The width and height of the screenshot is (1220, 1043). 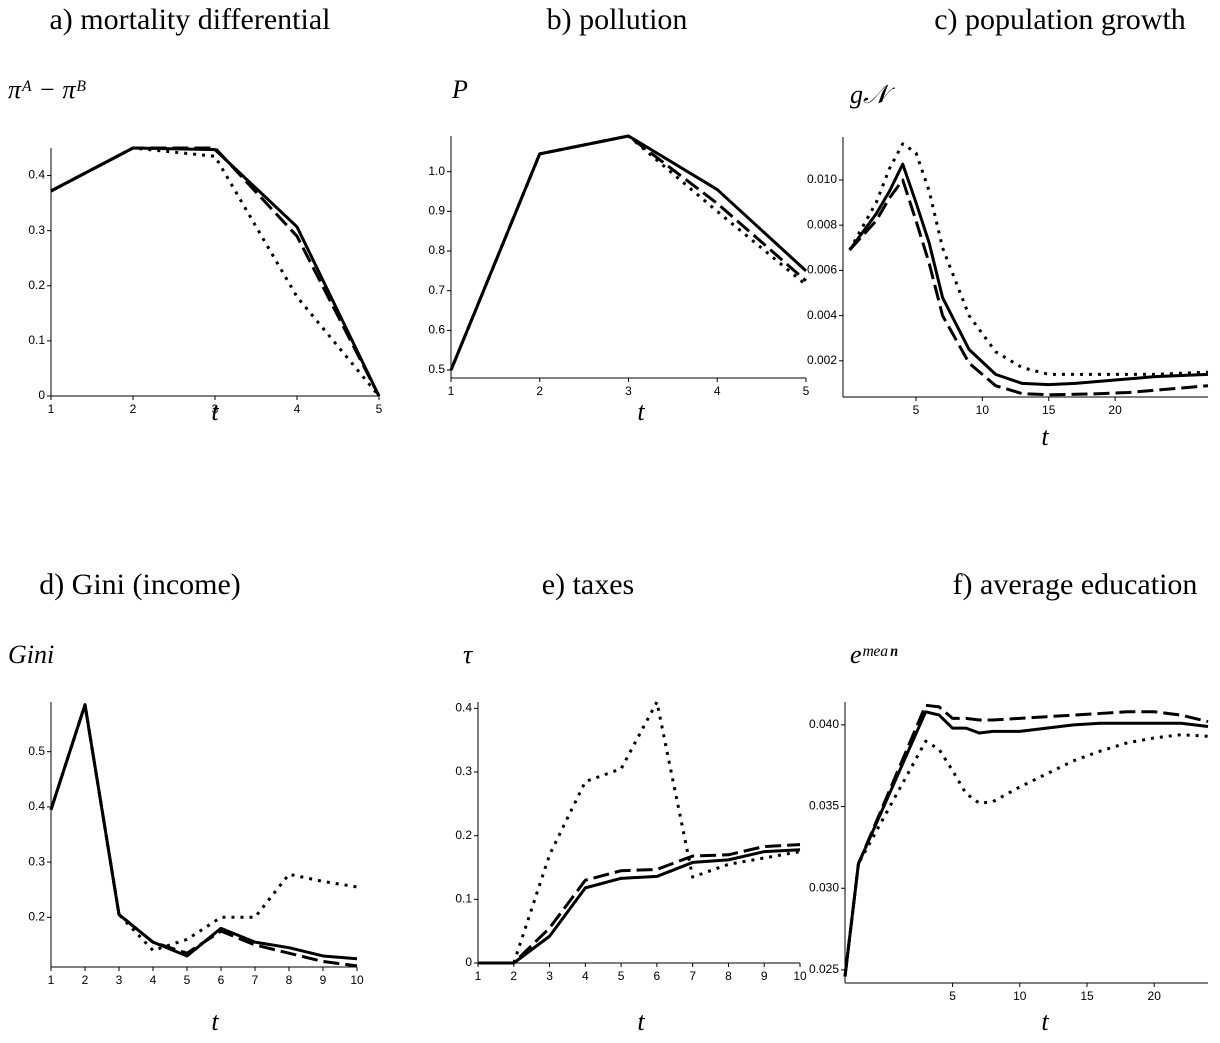 What do you see at coordinates (617, 19) in the screenshot?
I see `panel-title: b) pollution` at bounding box center [617, 19].